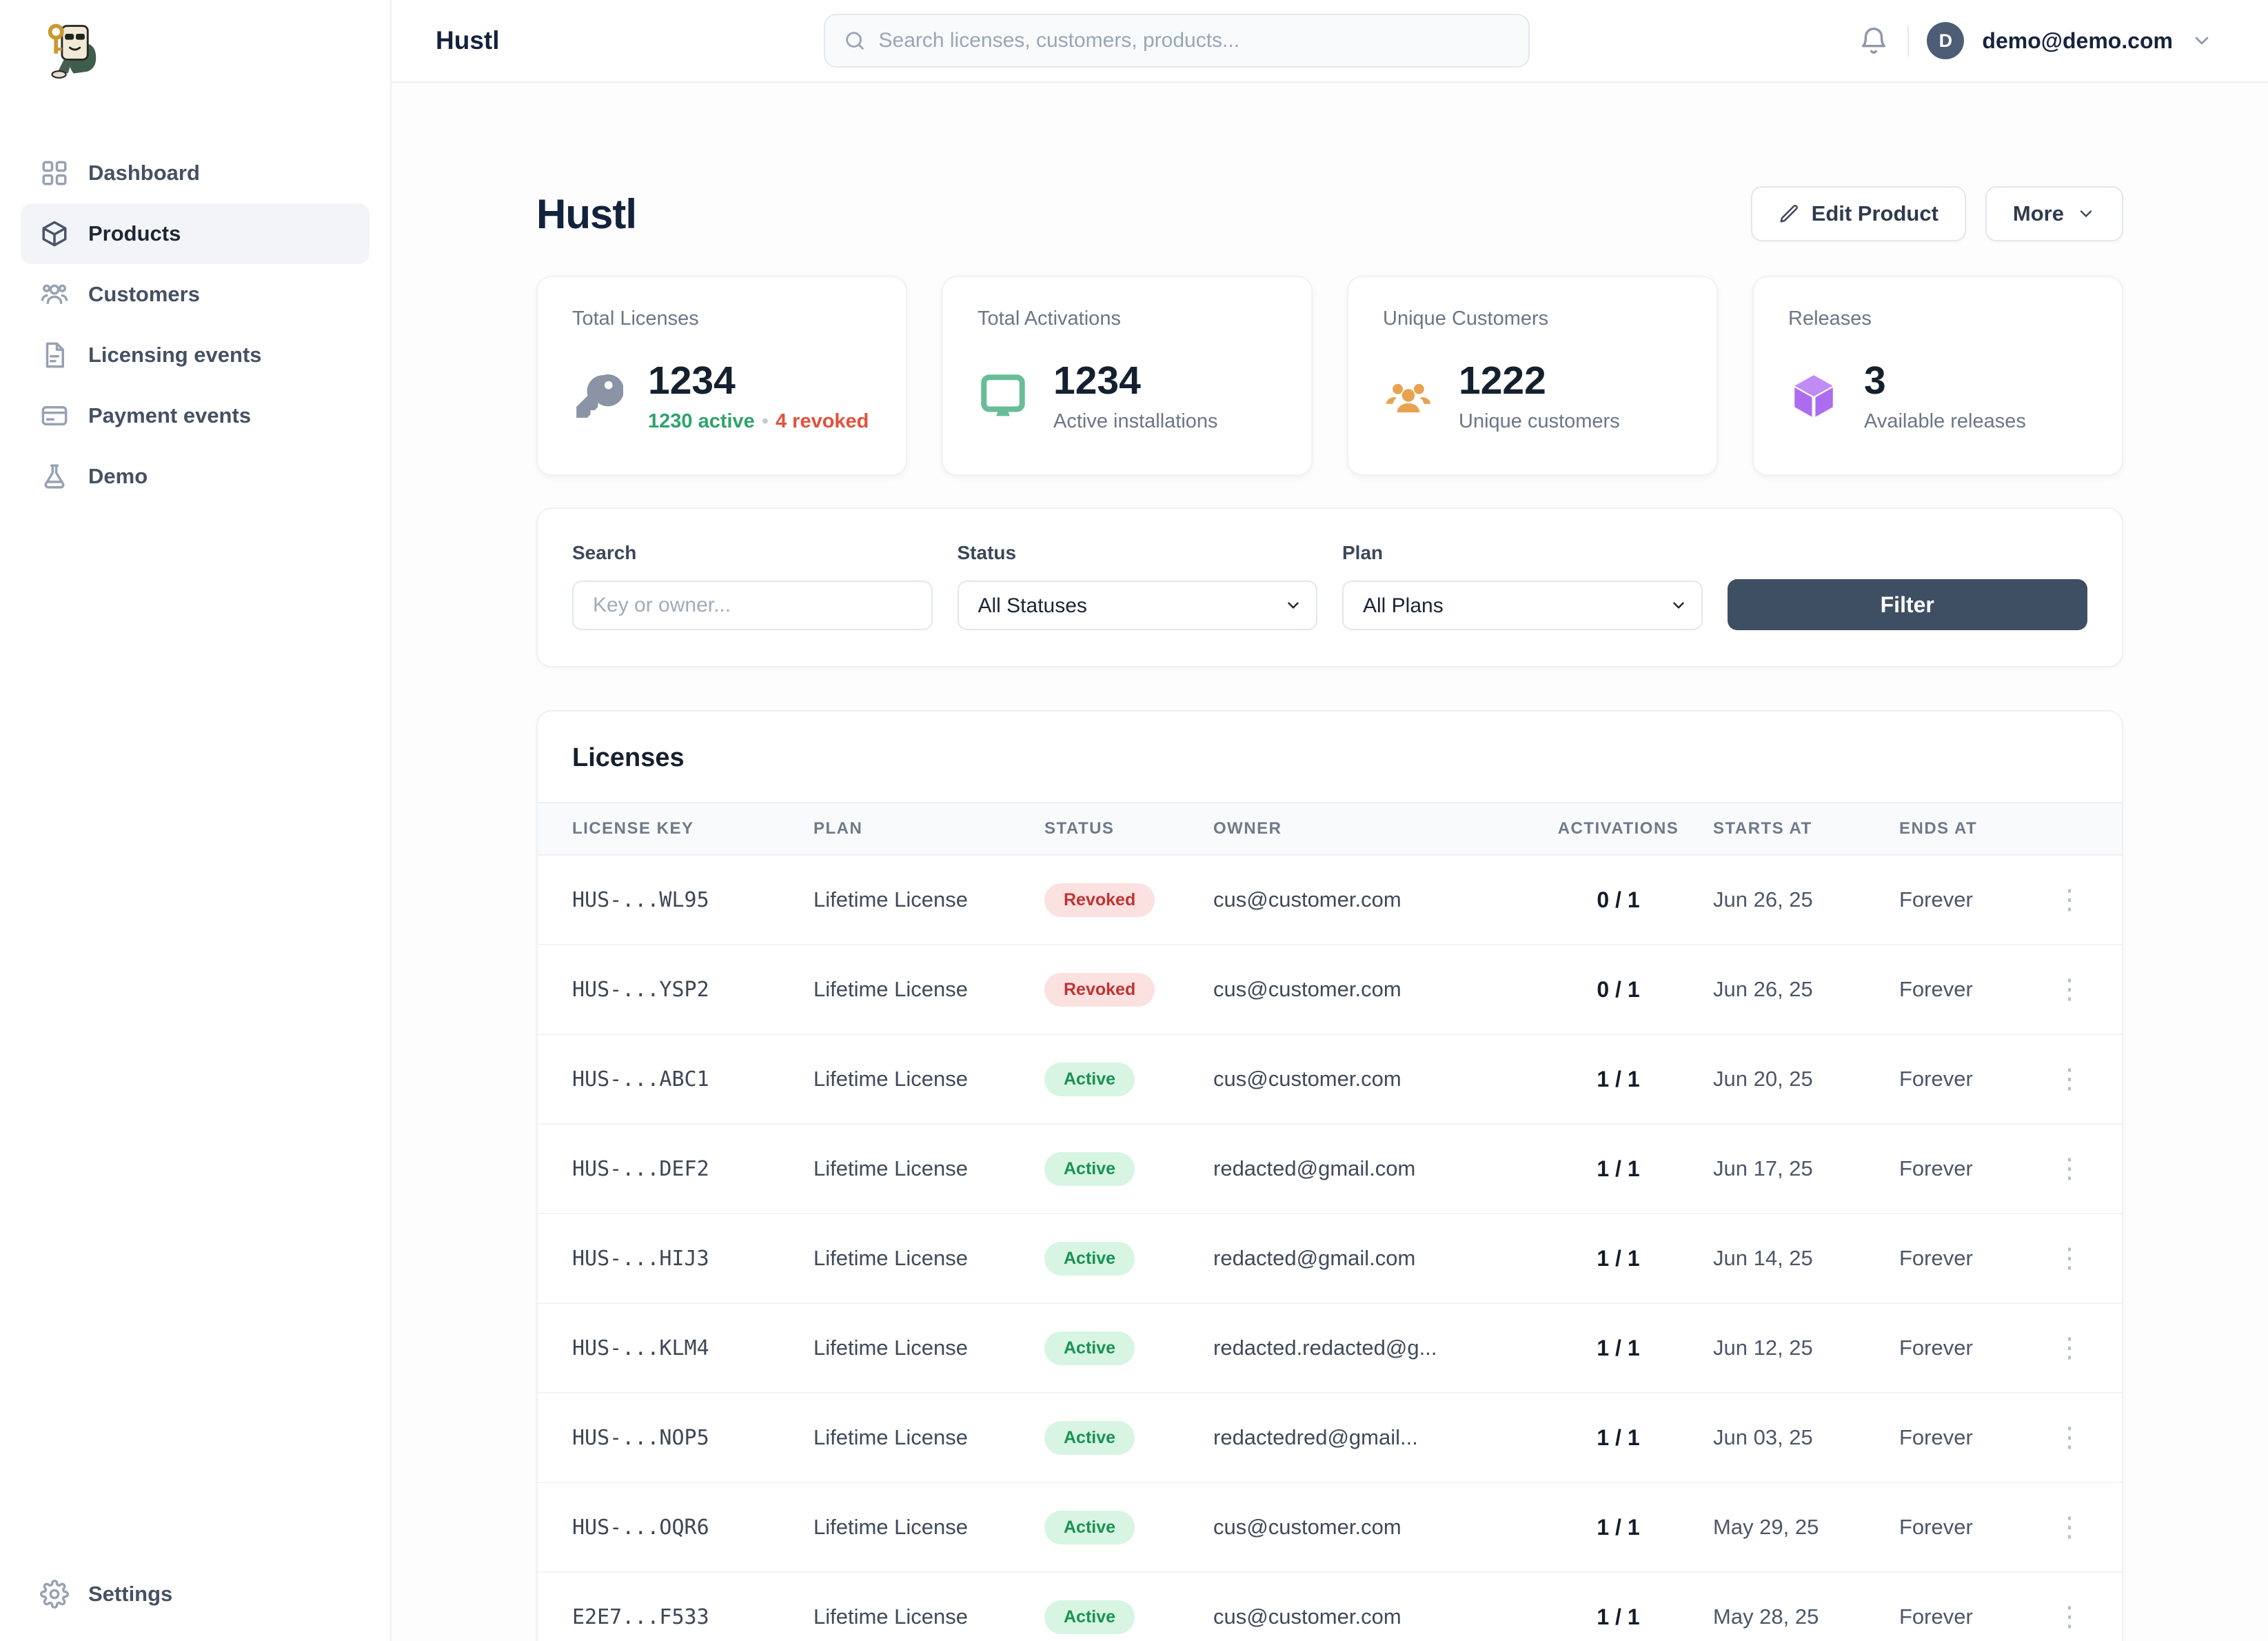  Describe the element at coordinates (633, 828) in the screenshot. I see `col-license-key: LICENSE KEY` at that location.